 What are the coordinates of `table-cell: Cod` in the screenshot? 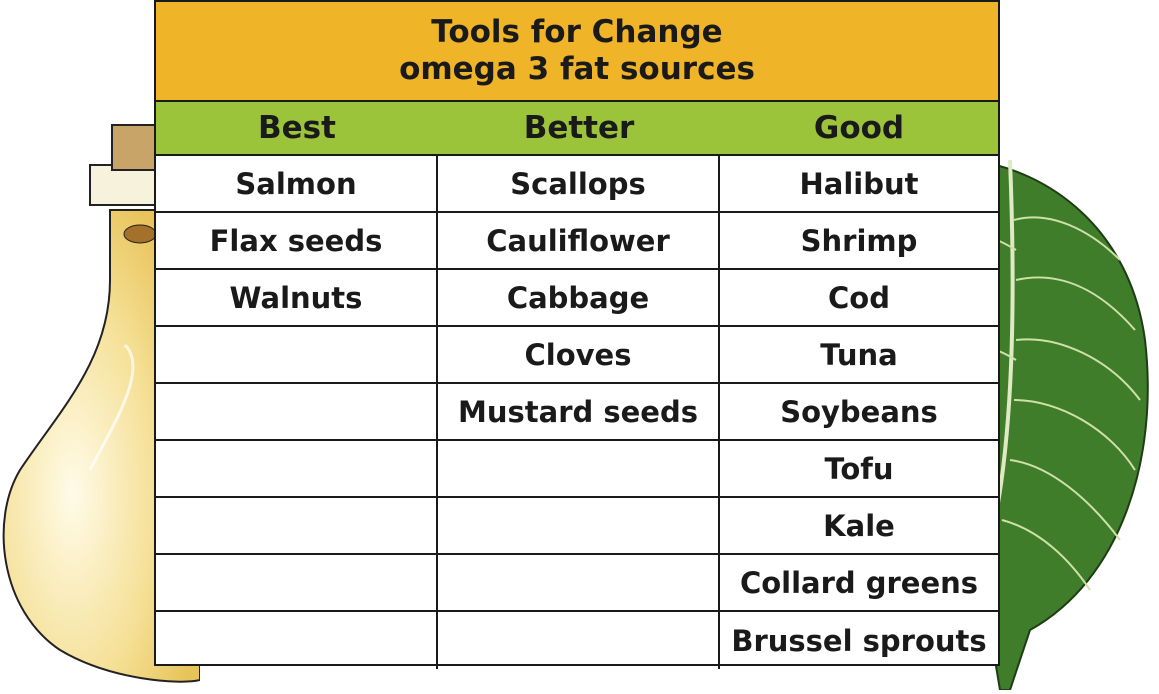 It's located at (859, 298).